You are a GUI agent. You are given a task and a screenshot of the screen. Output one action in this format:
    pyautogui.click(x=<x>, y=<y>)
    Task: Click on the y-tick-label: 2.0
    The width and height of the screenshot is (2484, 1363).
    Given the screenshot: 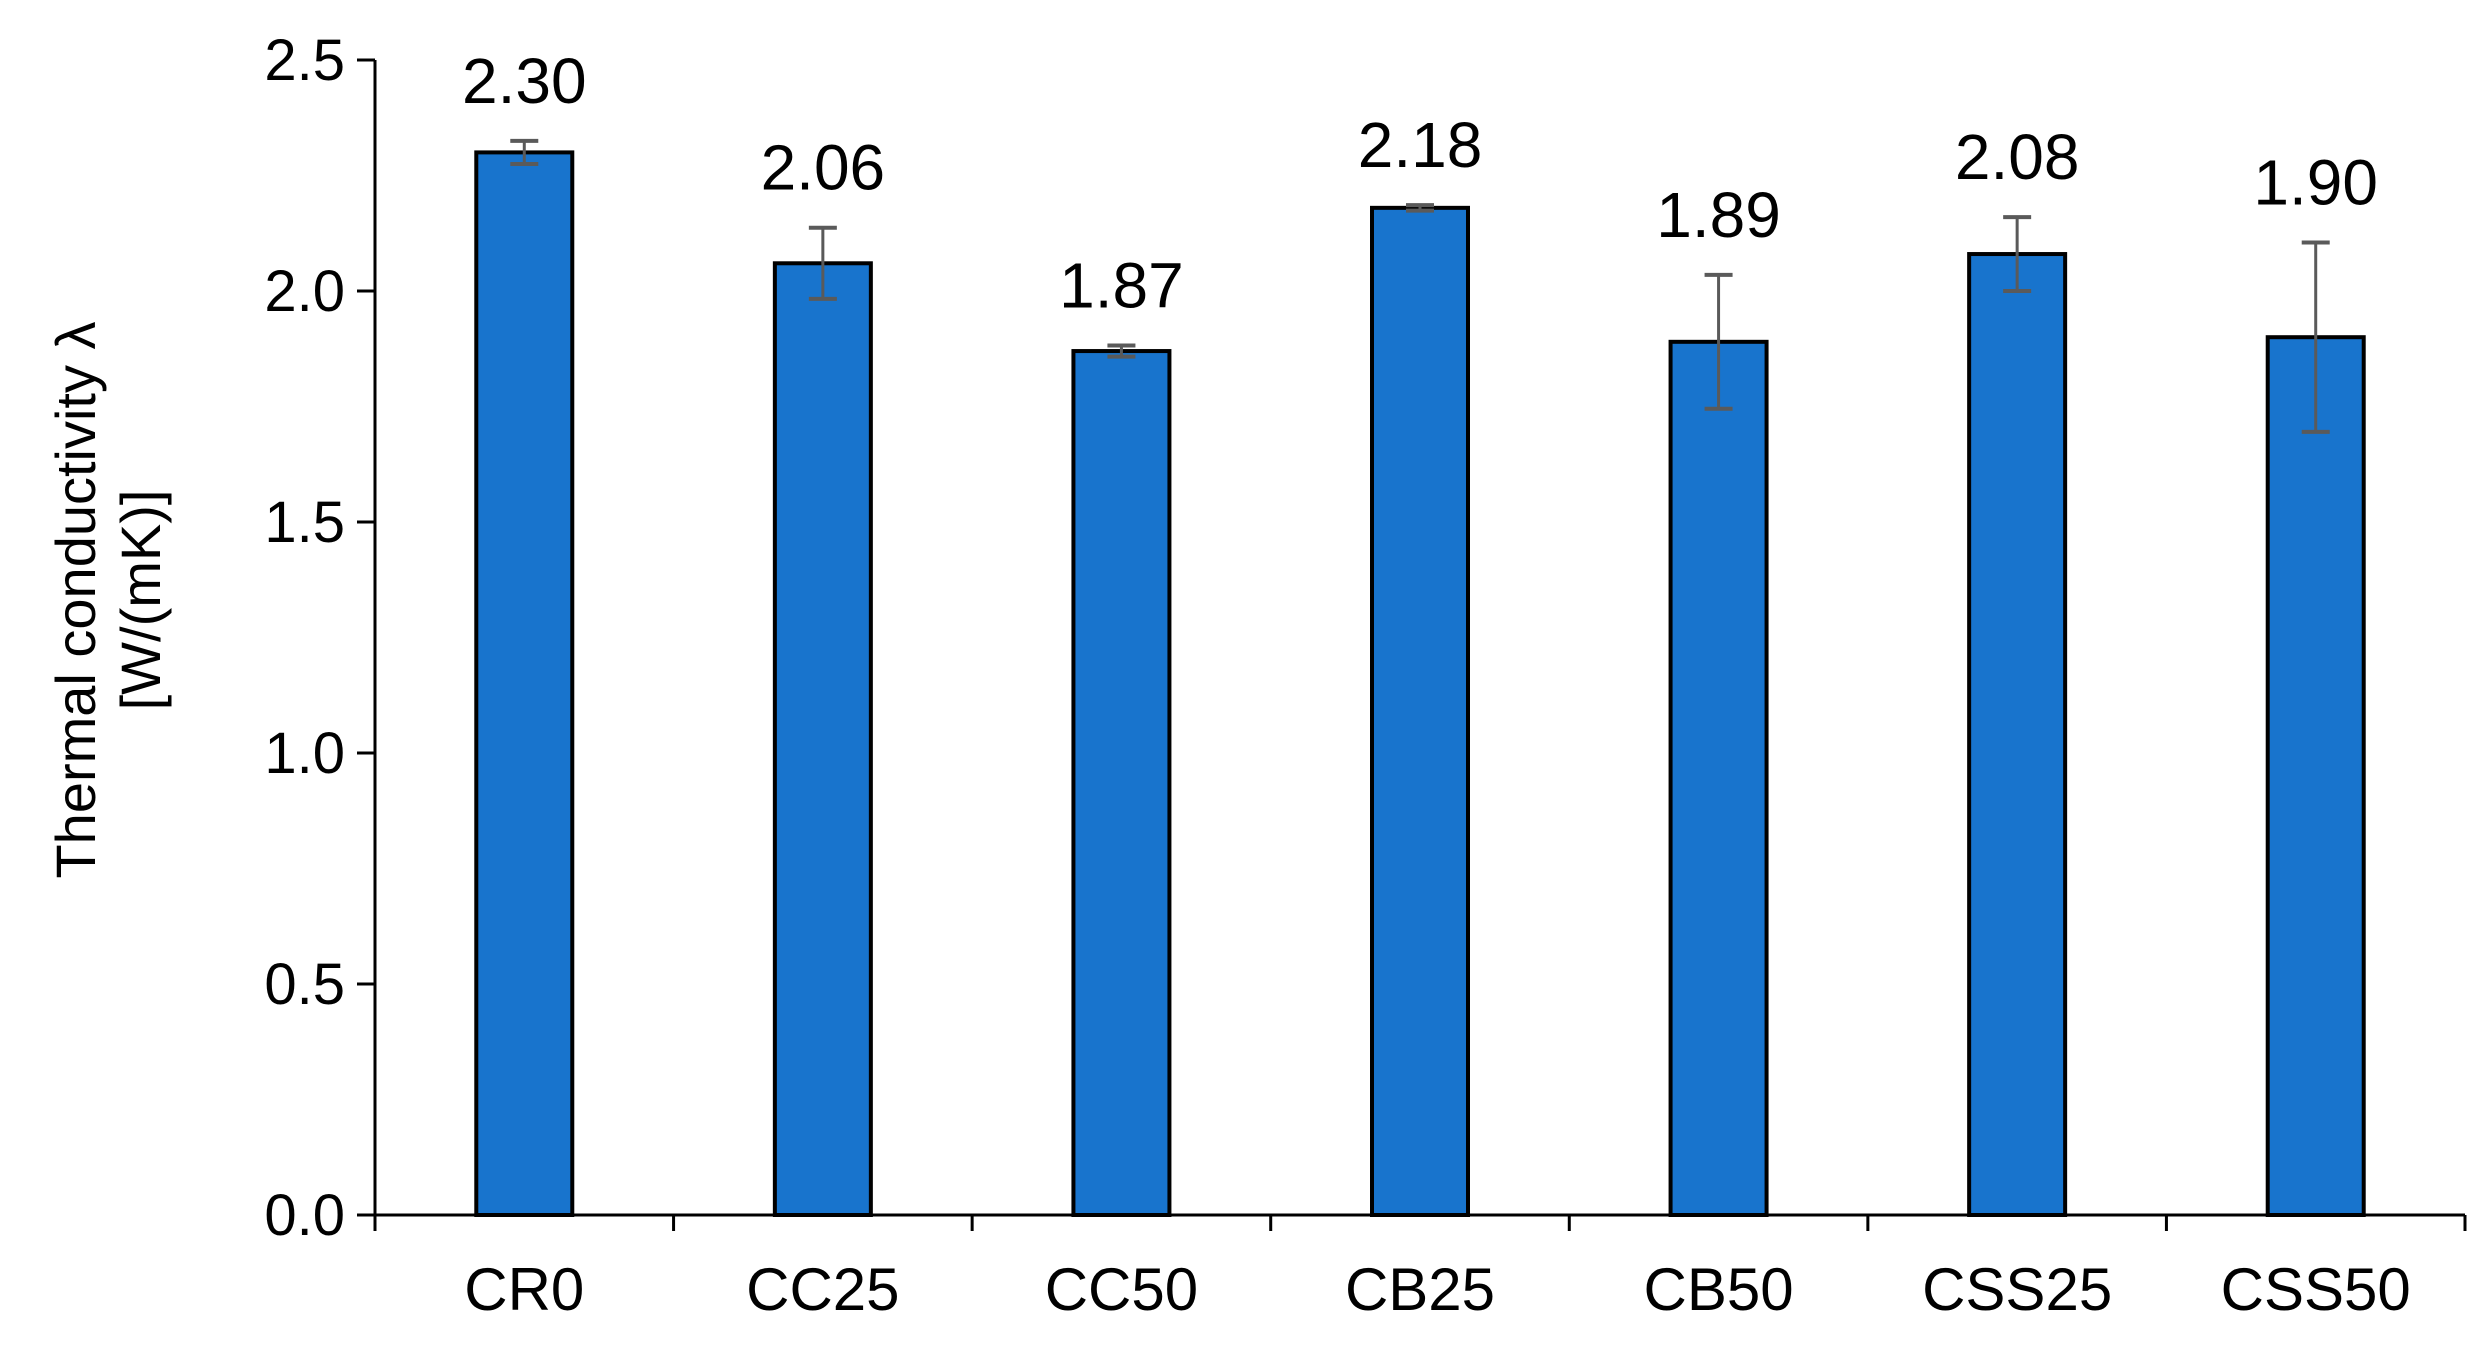 What is the action you would take?
    pyautogui.click(x=304, y=291)
    